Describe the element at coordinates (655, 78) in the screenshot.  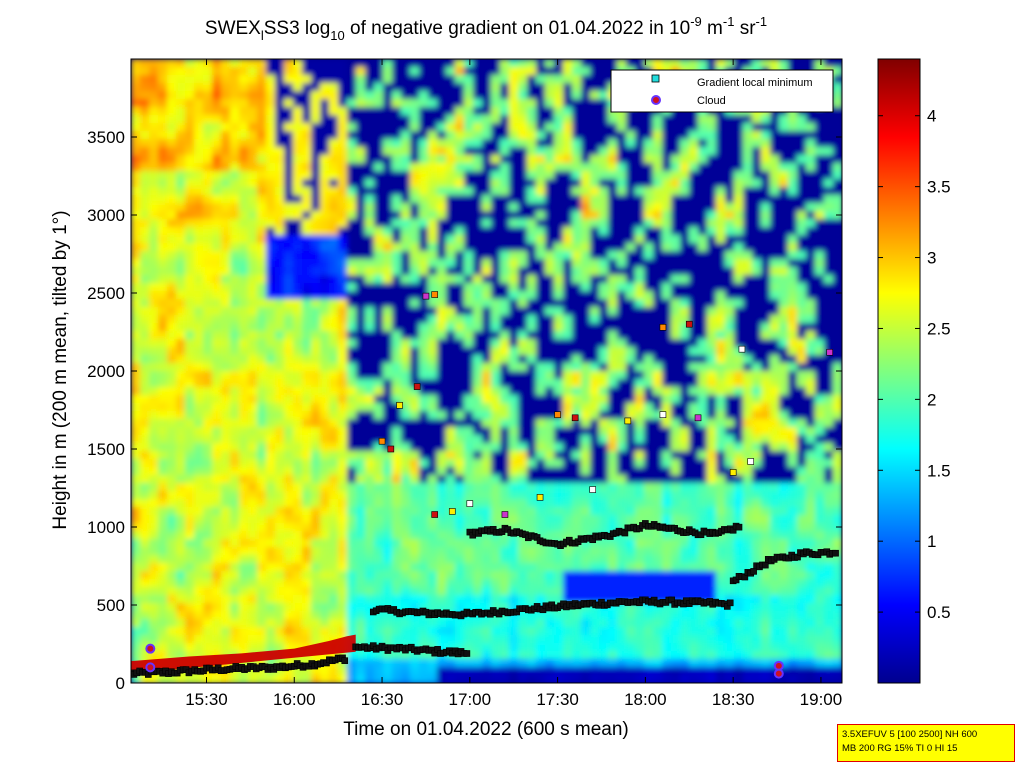
I see `legend-marker-gradient` at that location.